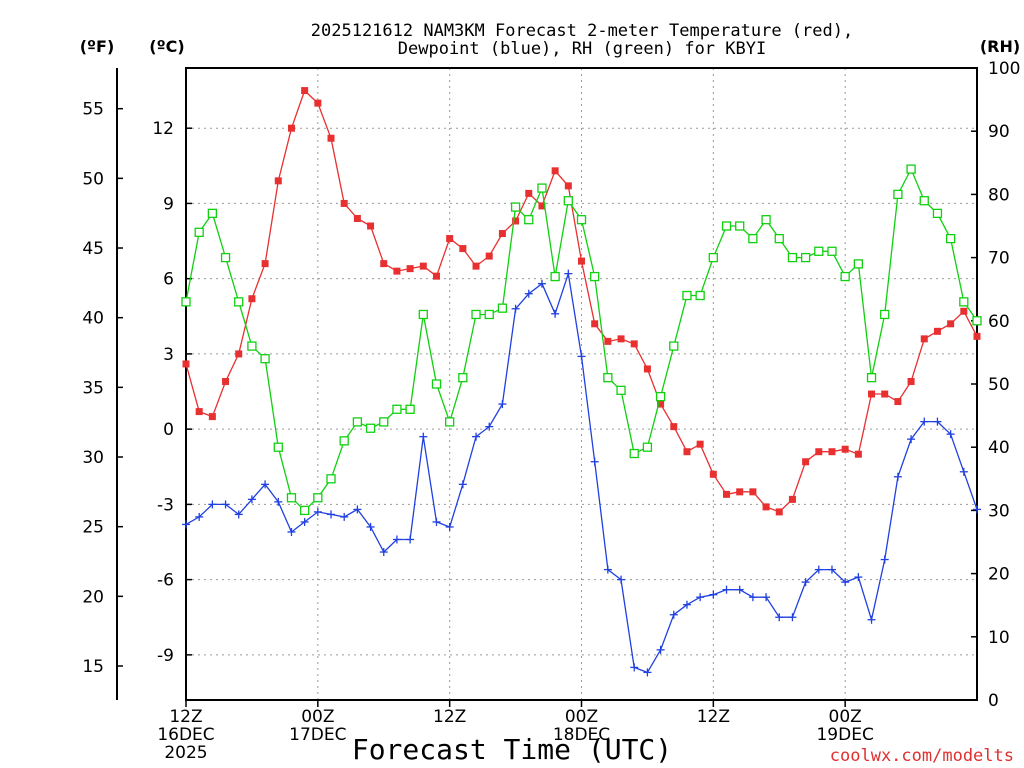 This screenshot has height=768, width=1024. What do you see at coordinates (999, 195) in the screenshot?
I see `rh-tick-label: 80` at bounding box center [999, 195].